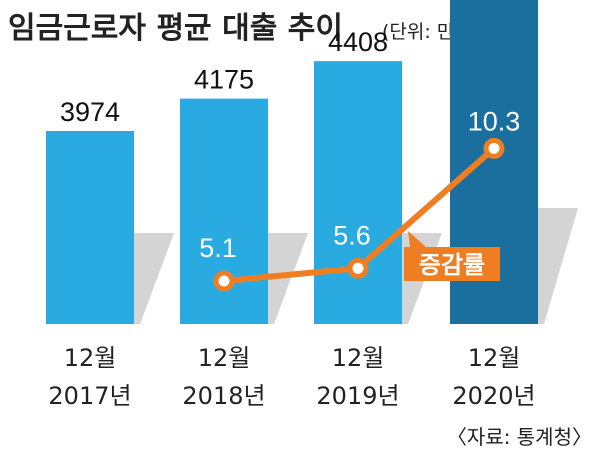  Describe the element at coordinates (90, 112) in the screenshot. I see `bar-value-label: 3974` at that location.